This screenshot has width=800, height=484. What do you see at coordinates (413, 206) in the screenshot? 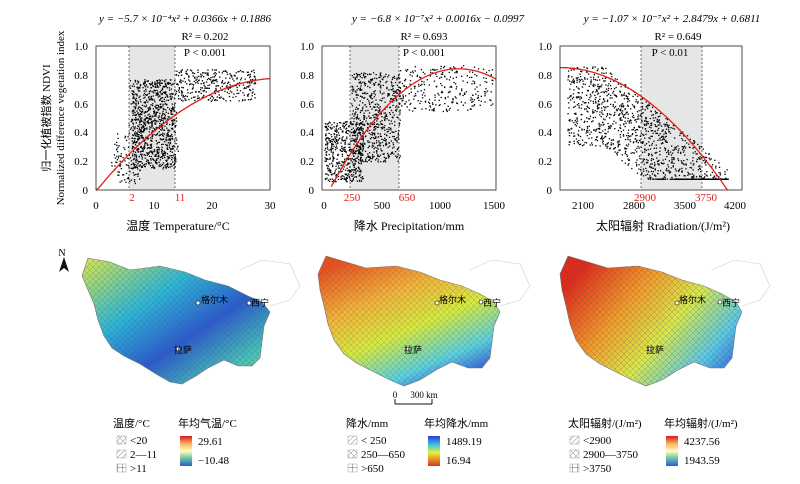
I see `x-ticks: 0 500 1000 1500` at bounding box center [413, 206].